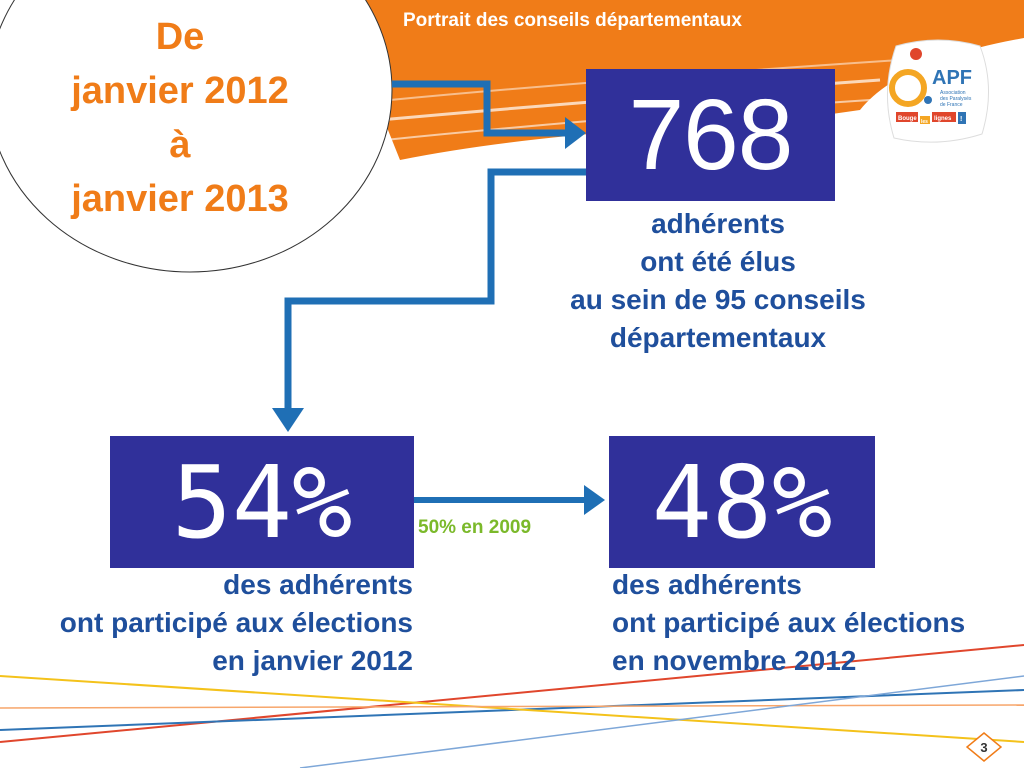 The image size is (1024, 768). Describe the element at coordinates (180, 199) in the screenshot. I see `period-line: janvier 2013` at that location.